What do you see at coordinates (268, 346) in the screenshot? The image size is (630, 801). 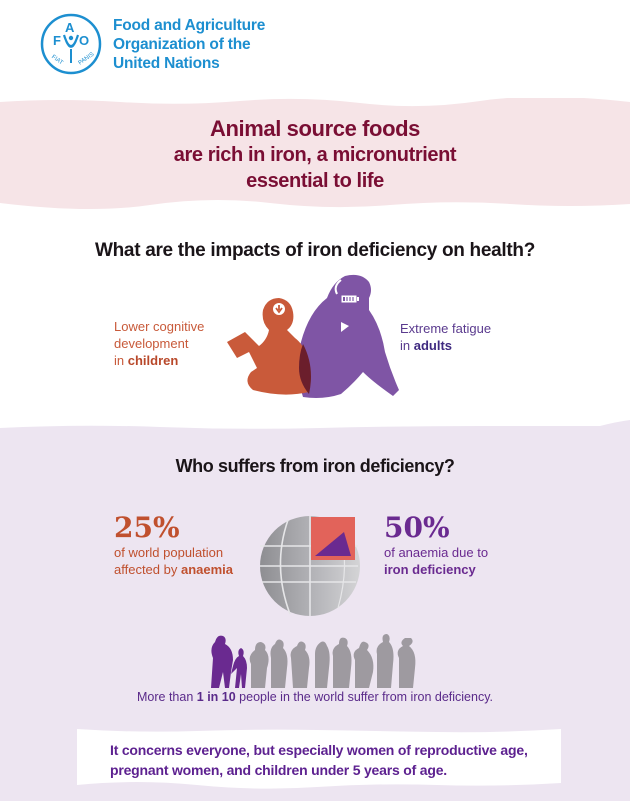 I see `child-reading-icon` at bounding box center [268, 346].